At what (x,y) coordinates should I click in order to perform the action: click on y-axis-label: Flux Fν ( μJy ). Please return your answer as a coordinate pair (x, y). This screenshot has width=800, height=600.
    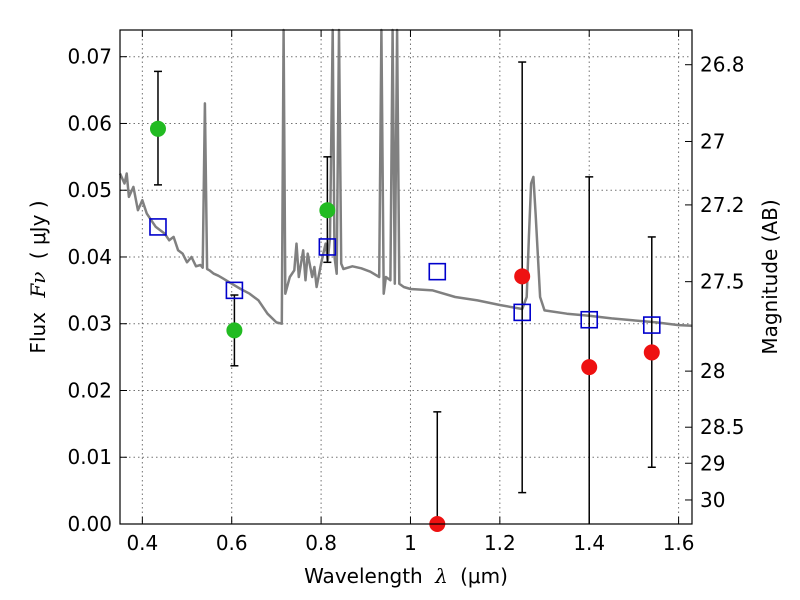
    Looking at the image, I should click on (38, 276).